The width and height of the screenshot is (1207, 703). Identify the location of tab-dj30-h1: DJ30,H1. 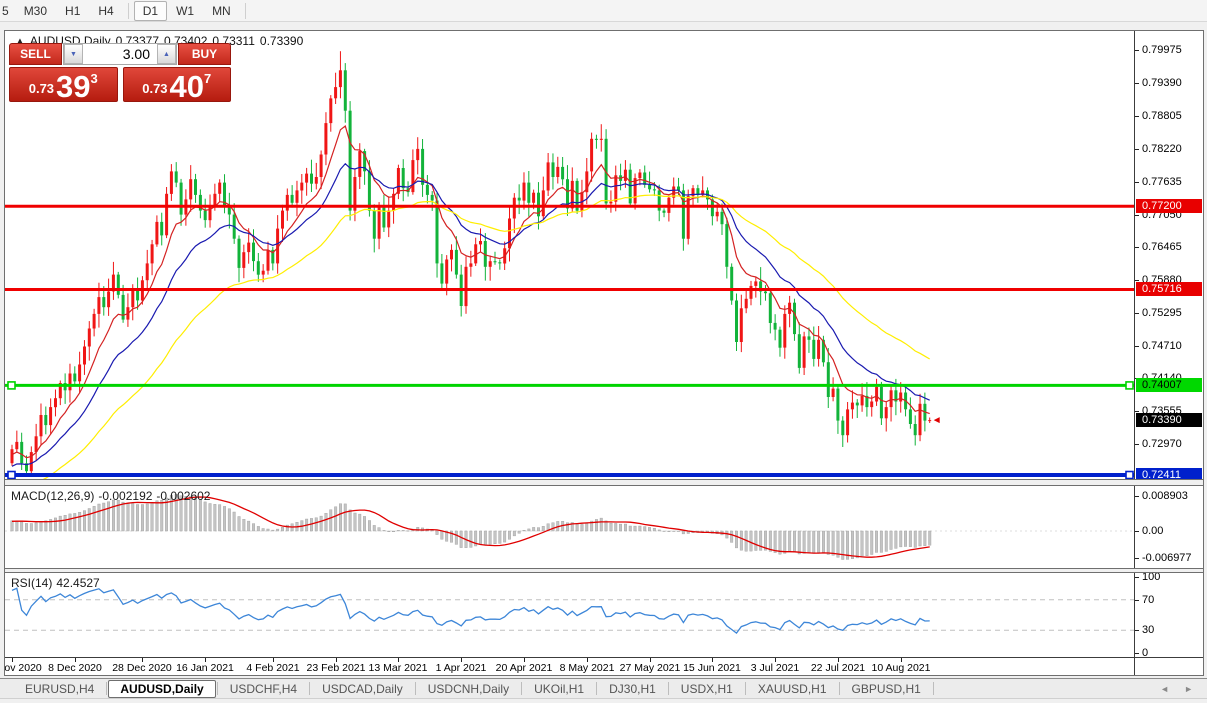
(632, 688).